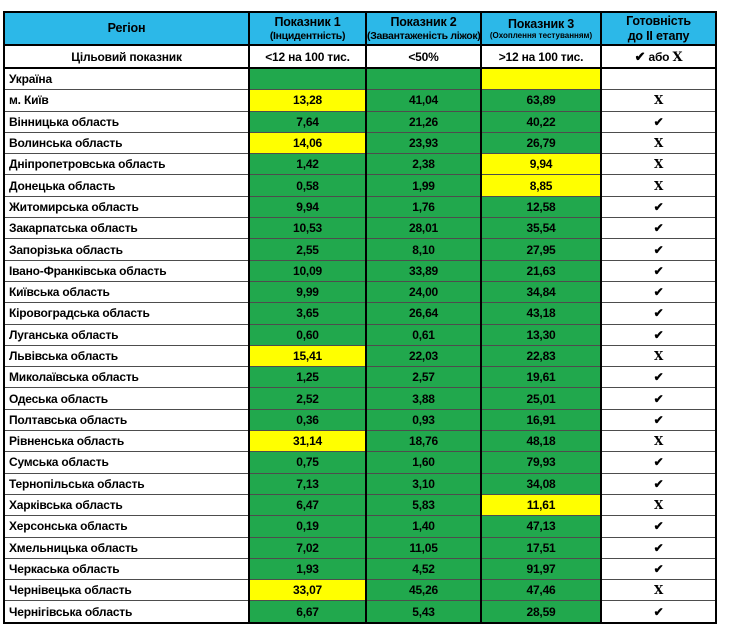  I want to click on table-row: Чернівецька область 33,07 45,26 47,46 Х, so click(360, 590).